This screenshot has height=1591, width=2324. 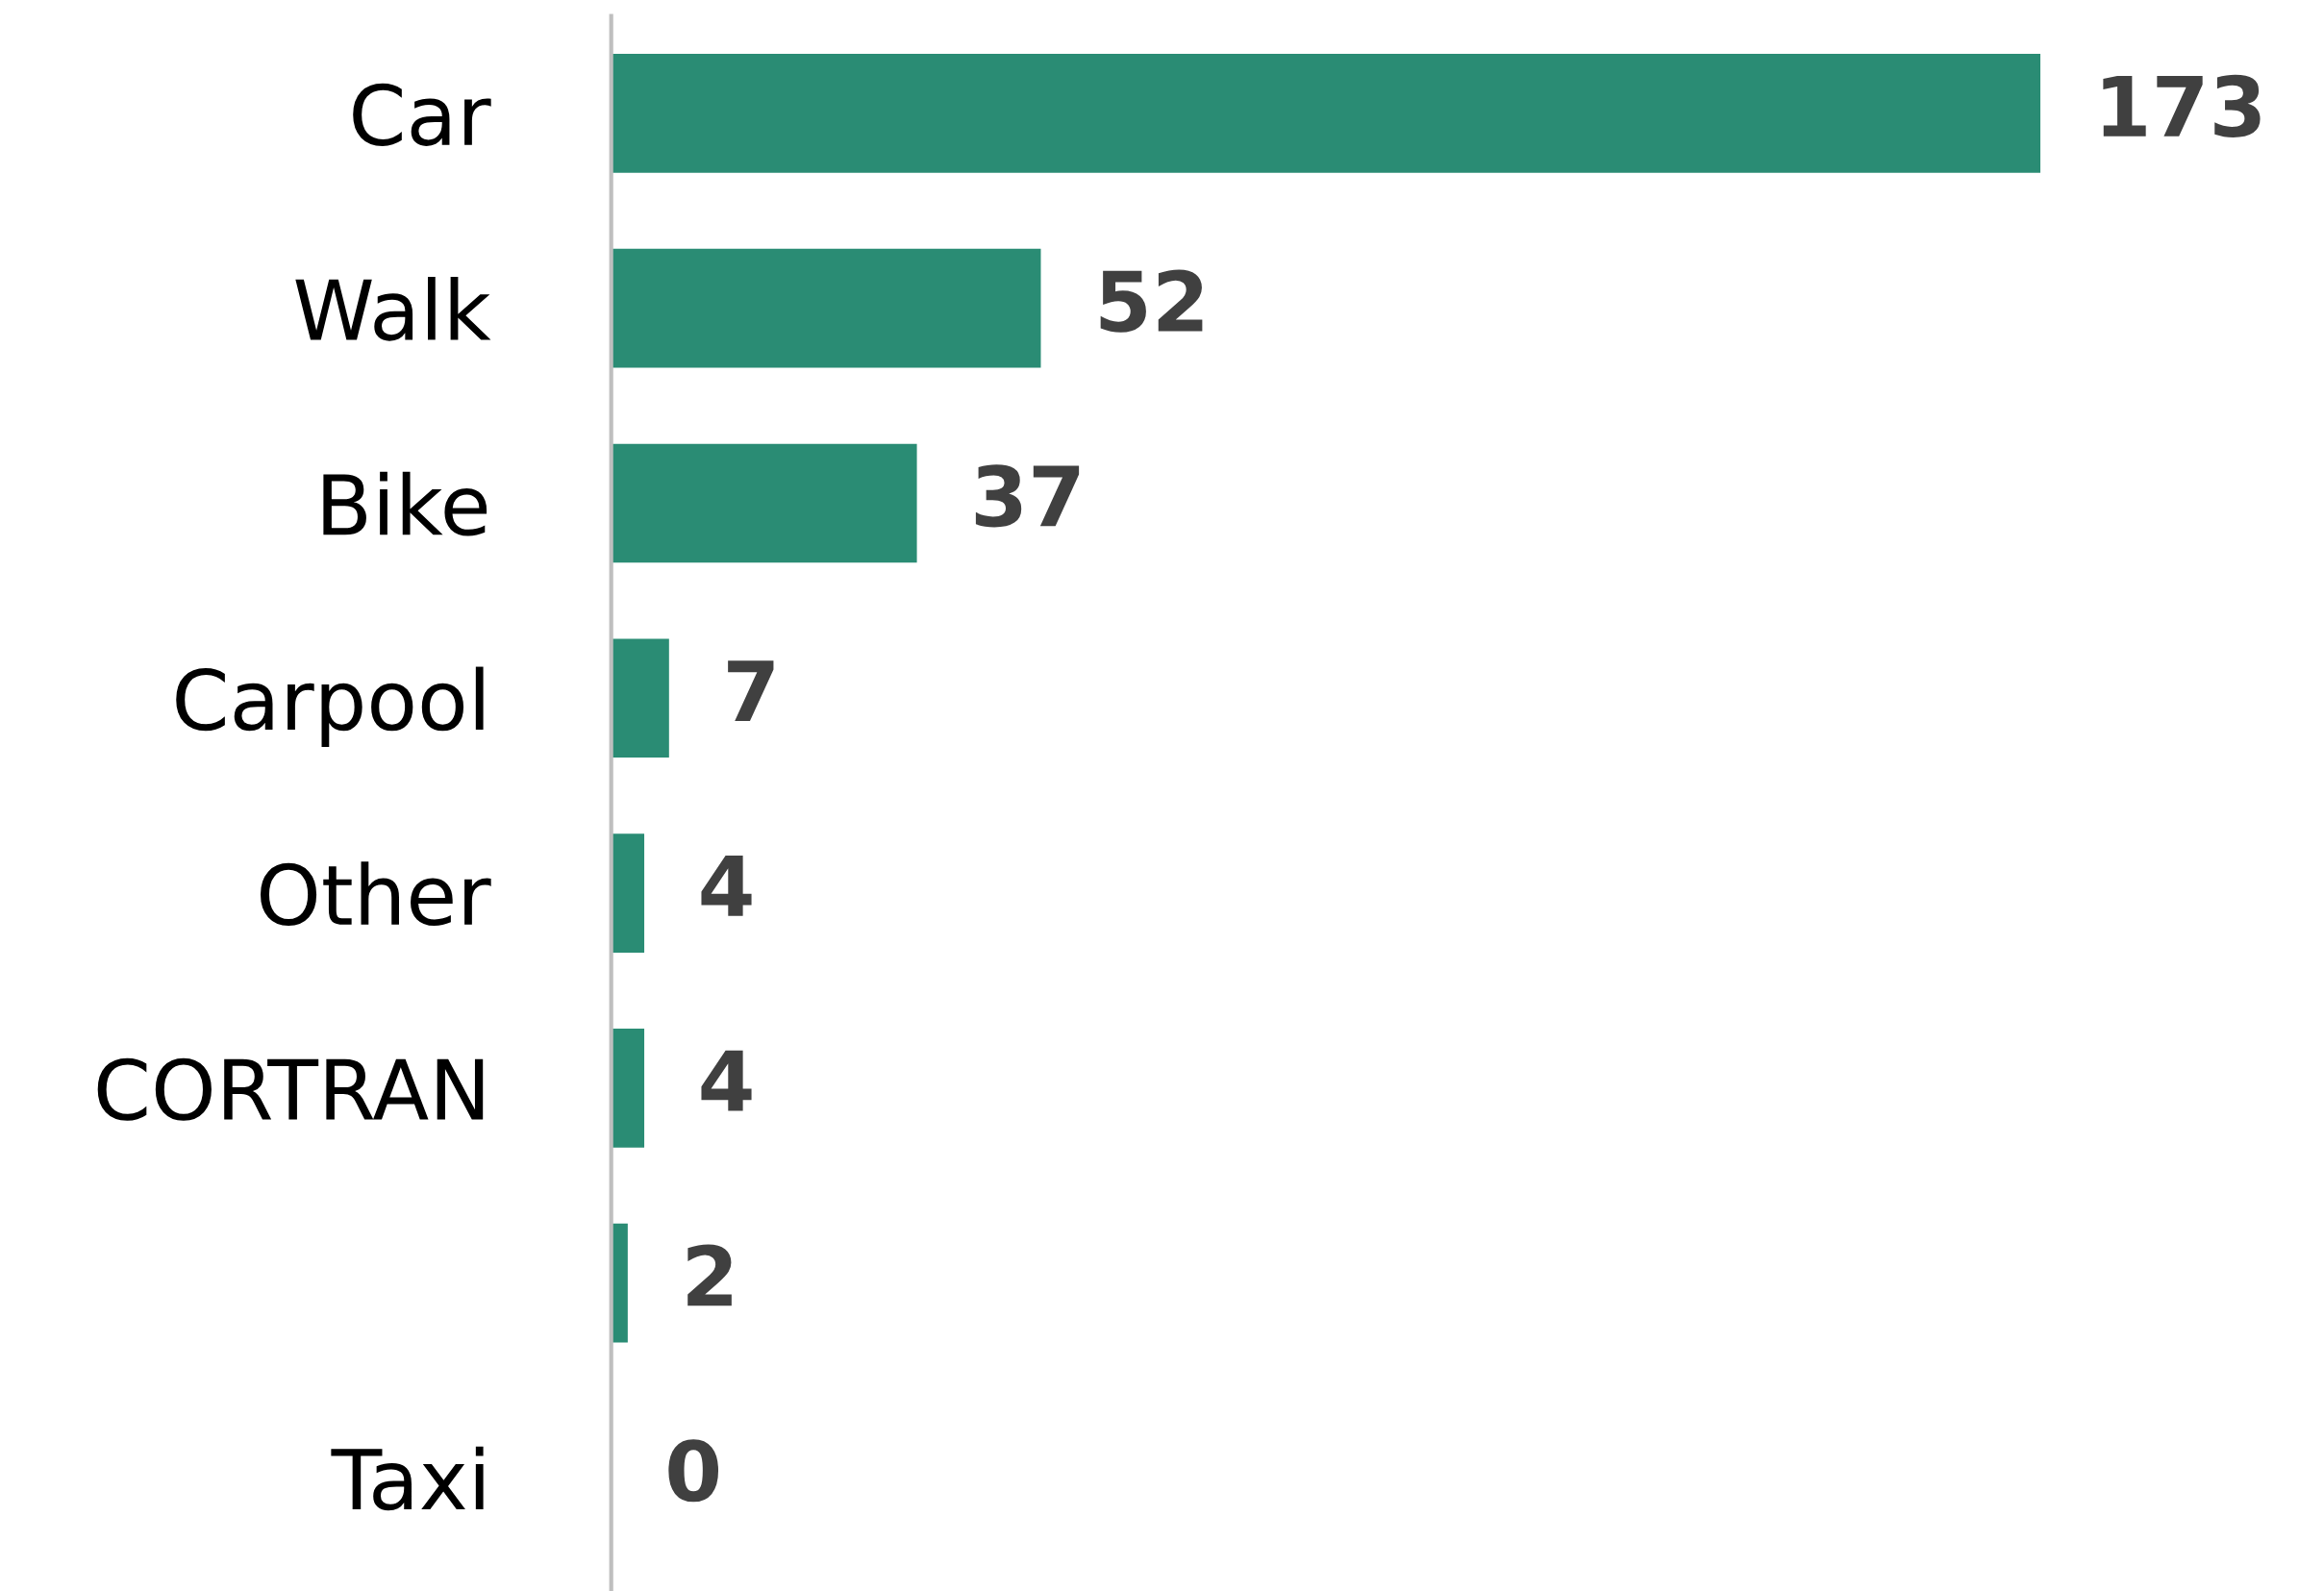 What do you see at coordinates (376, 893) in the screenshot?
I see `y-tick-label: Other` at bounding box center [376, 893].